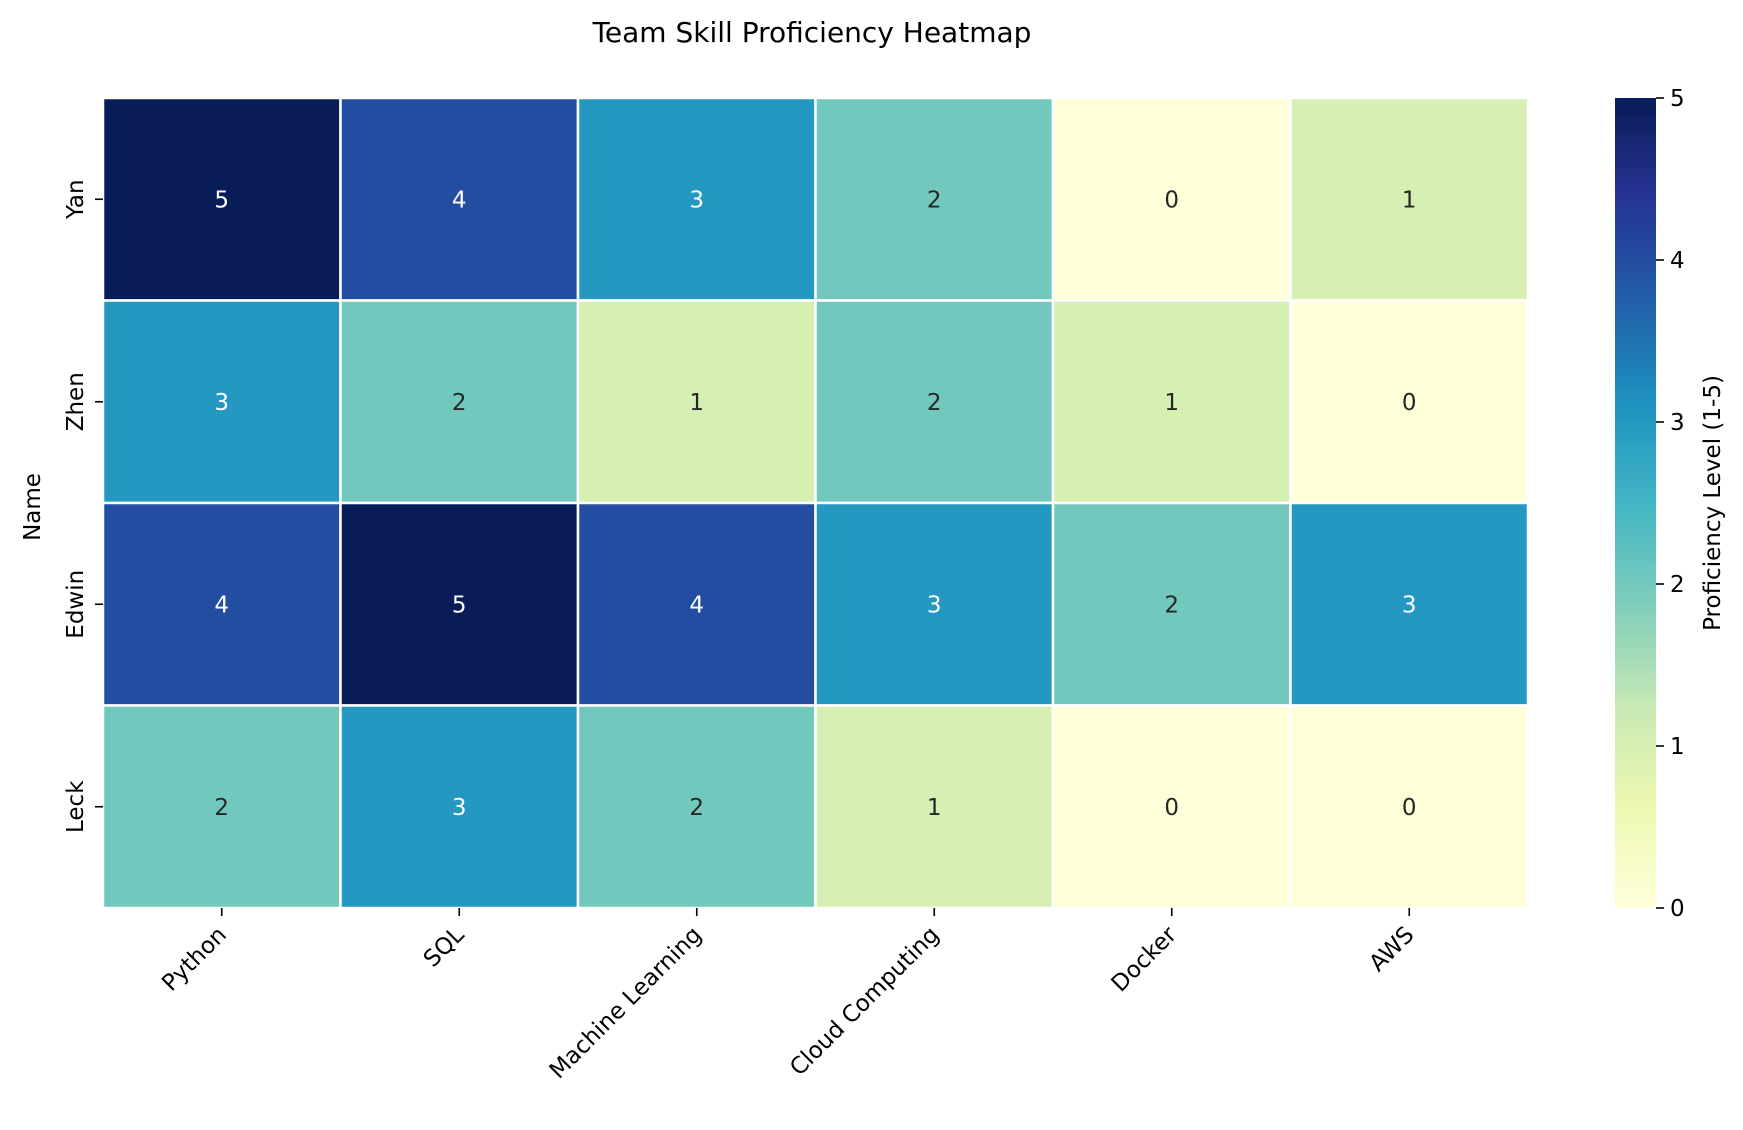 Image resolution: width=1743 pixels, height=1130 pixels. Describe the element at coordinates (1635, 503) in the screenshot. I see `colorbar` at that location.